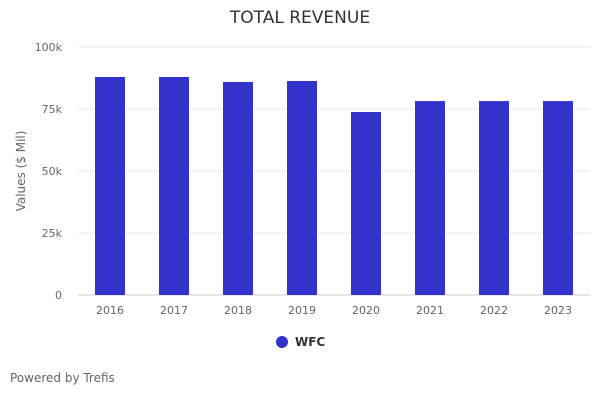 This screenshot has width=600, height=400. What do you see at coordinates (558, 310) in the screenshot?
I see `x-tick-label: 2023` at bounding box center [558, 310].